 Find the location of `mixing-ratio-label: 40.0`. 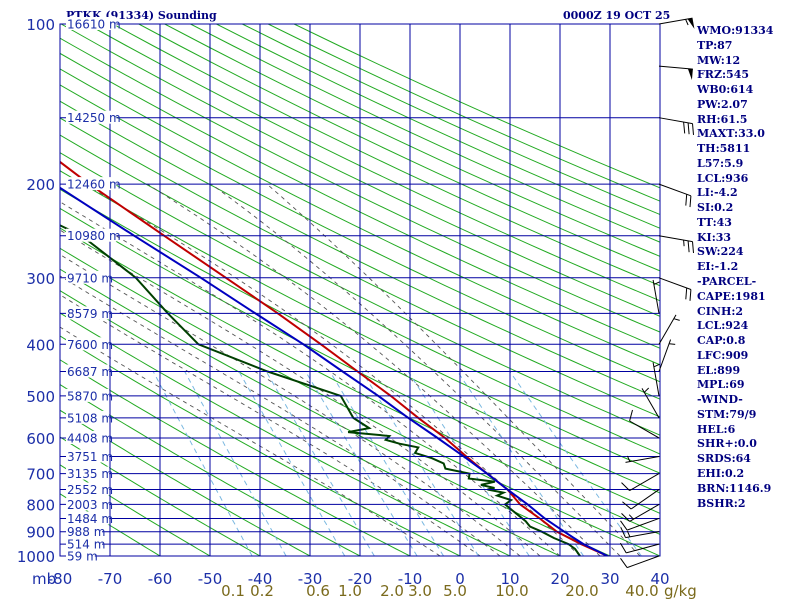

mixing-ratio-label: 40.0 is located at coordinates (641, 591).